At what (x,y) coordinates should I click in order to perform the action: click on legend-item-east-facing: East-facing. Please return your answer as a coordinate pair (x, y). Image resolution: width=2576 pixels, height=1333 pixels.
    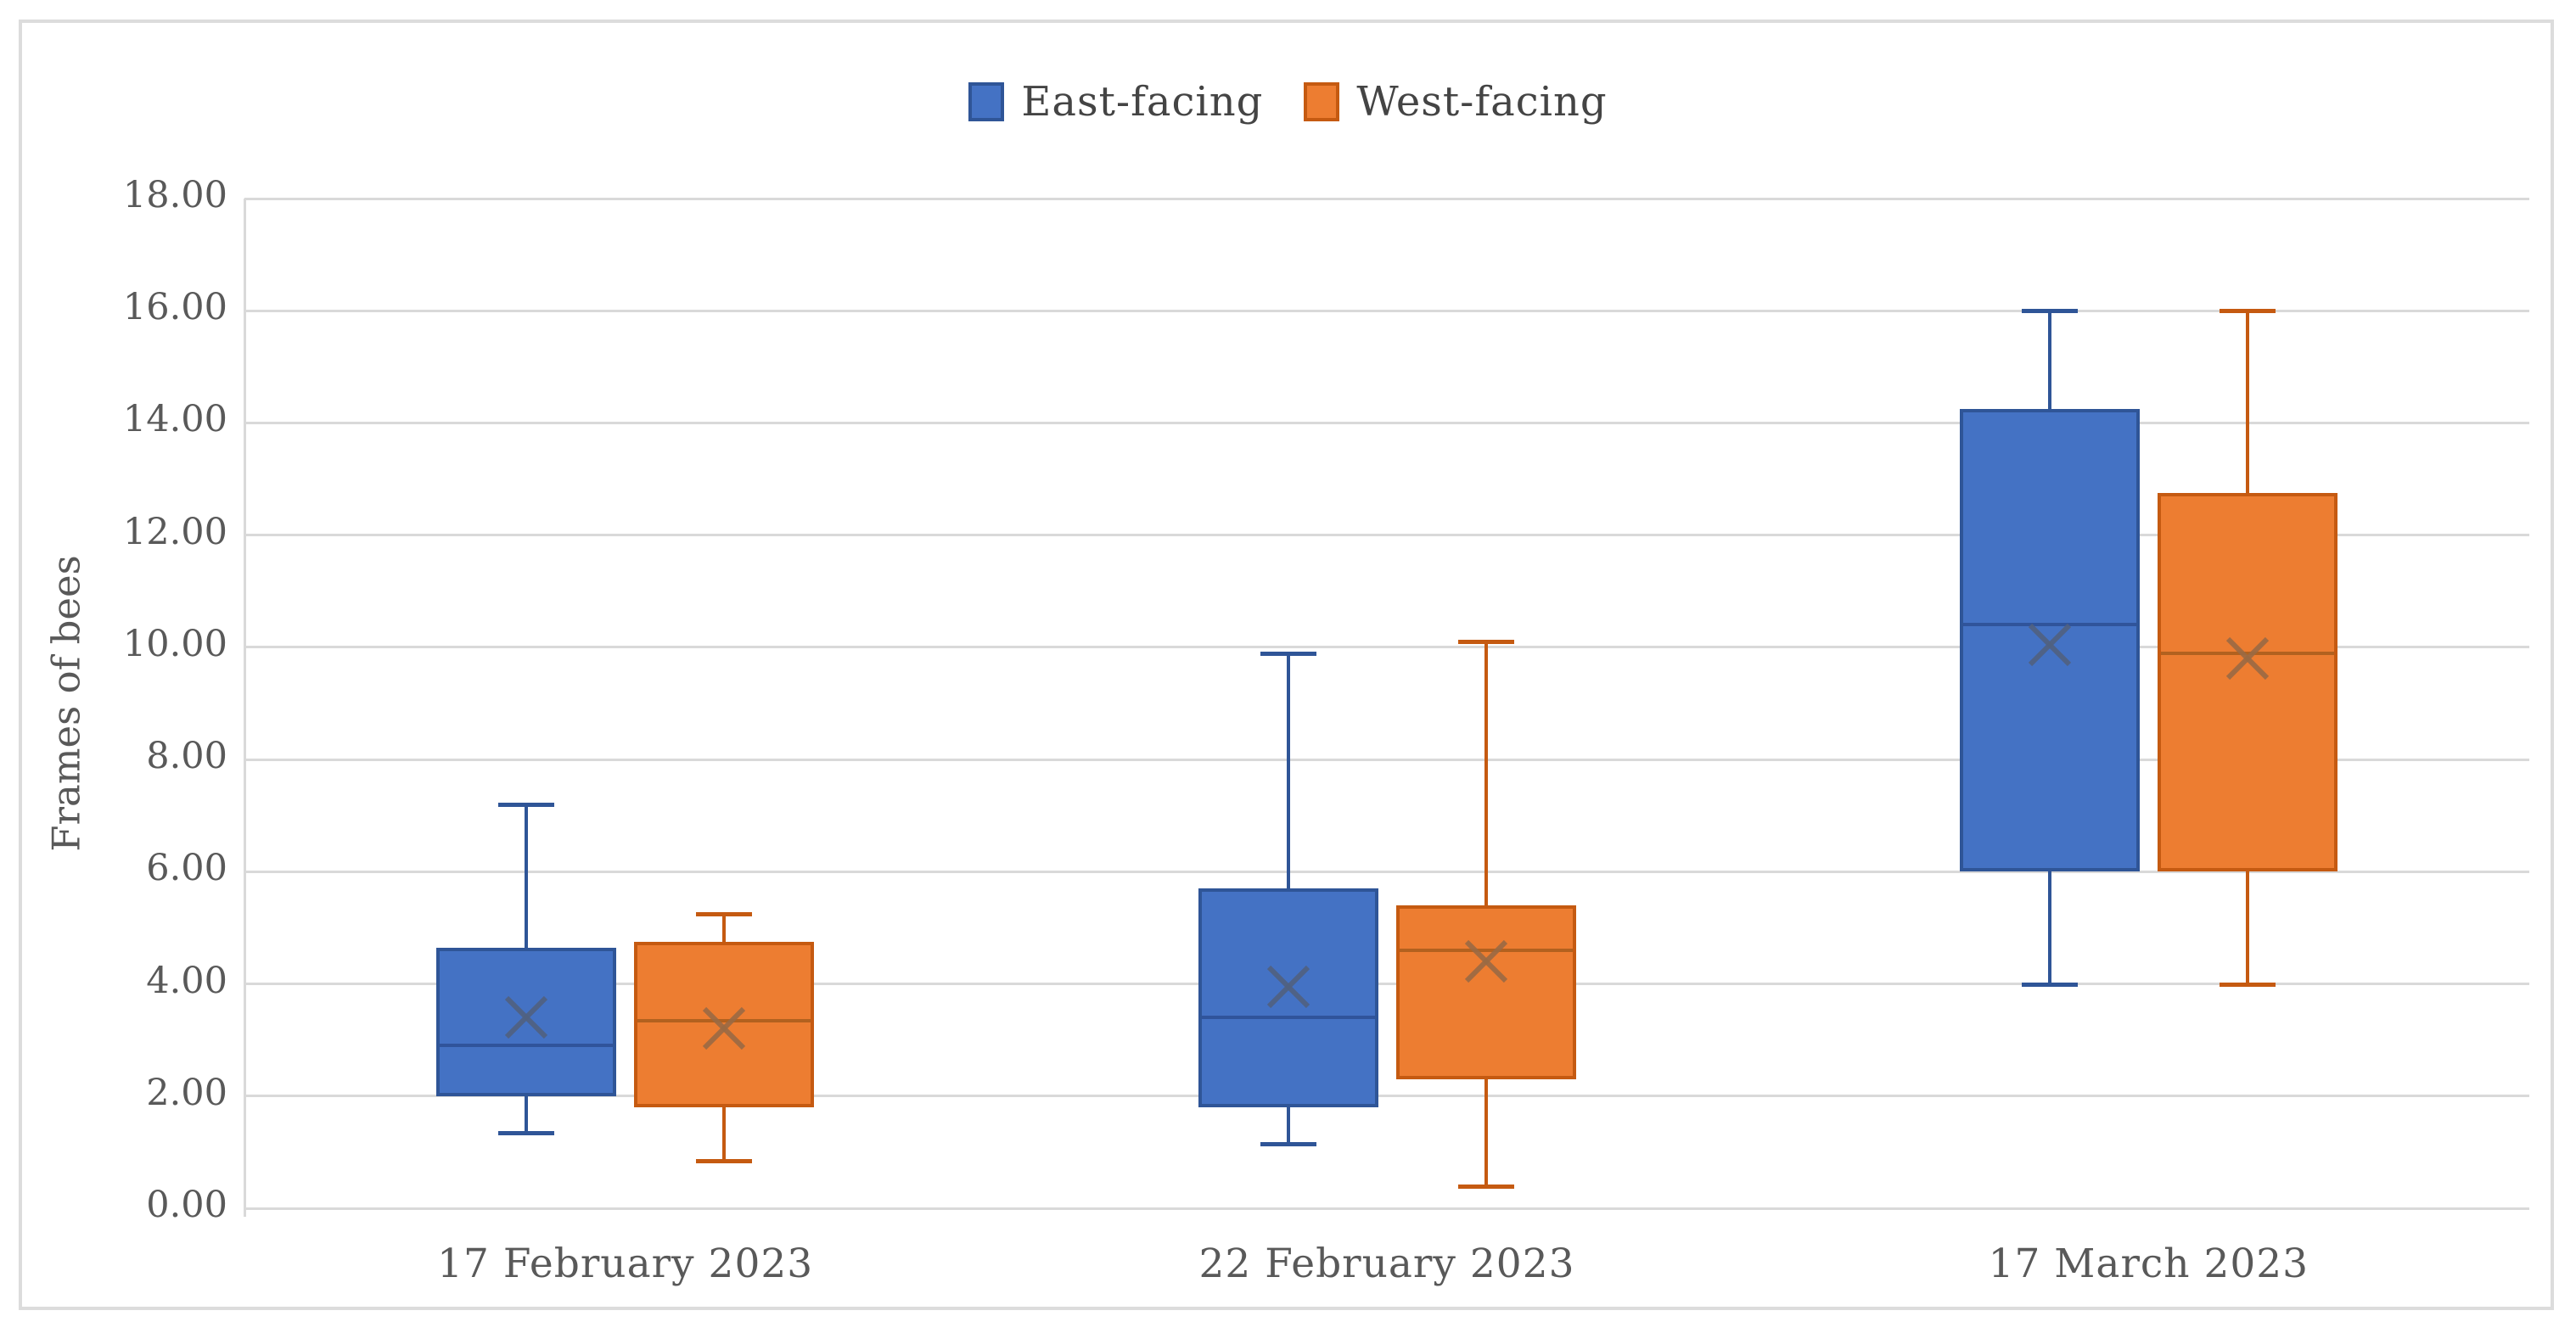
    Looking at the image, I should click on (1115, 102).